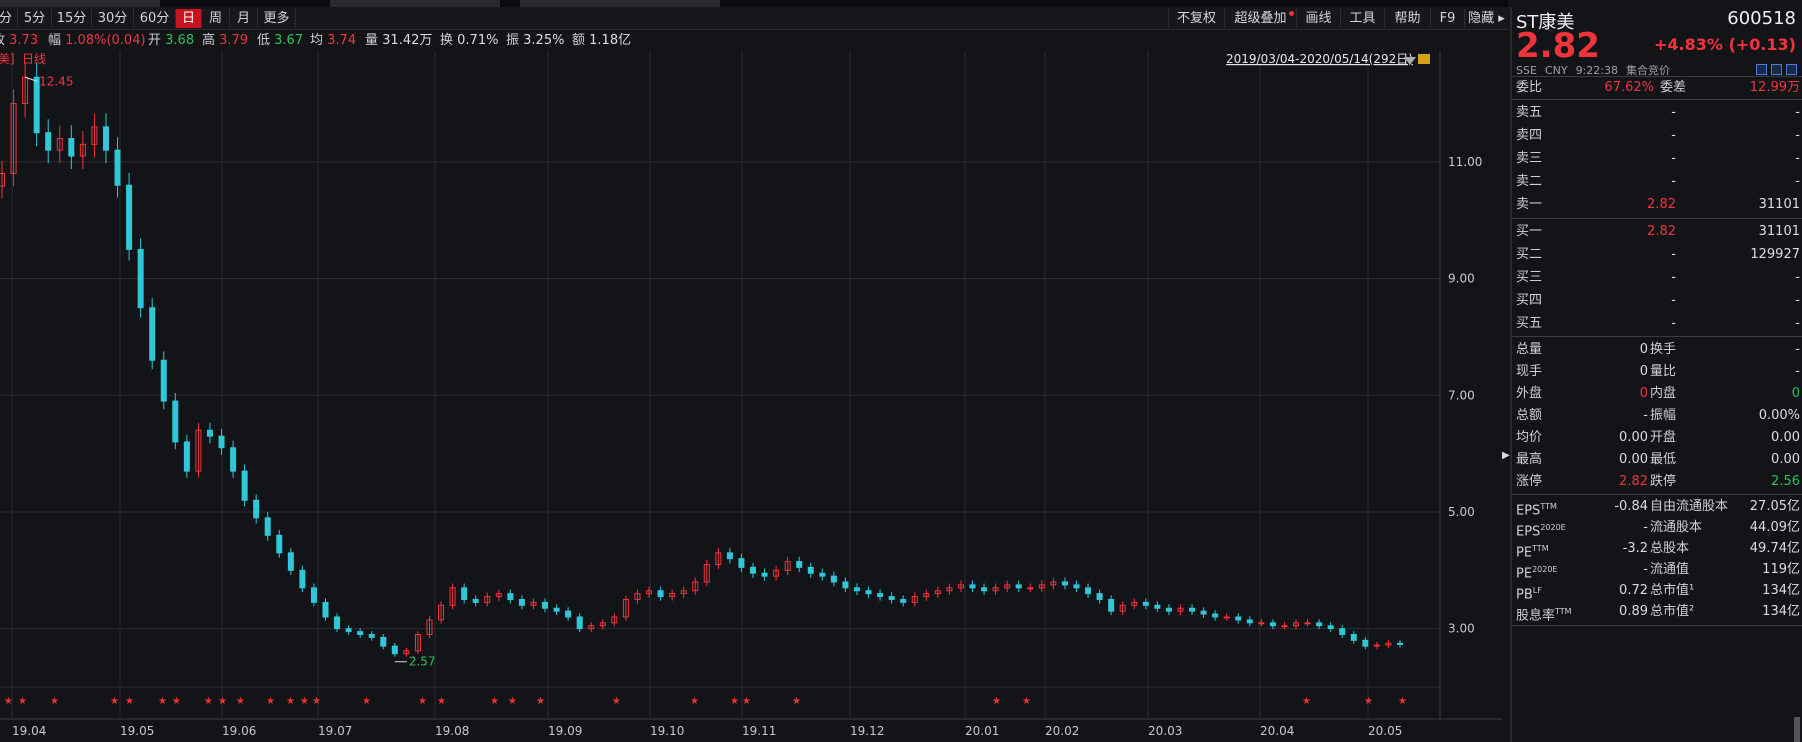 The width and height of the screenshot is (1802, 742). Describe the element at coordinates (1196, 18) in the screenshot. I see `toolbar-button-0: 不复权` at that location.